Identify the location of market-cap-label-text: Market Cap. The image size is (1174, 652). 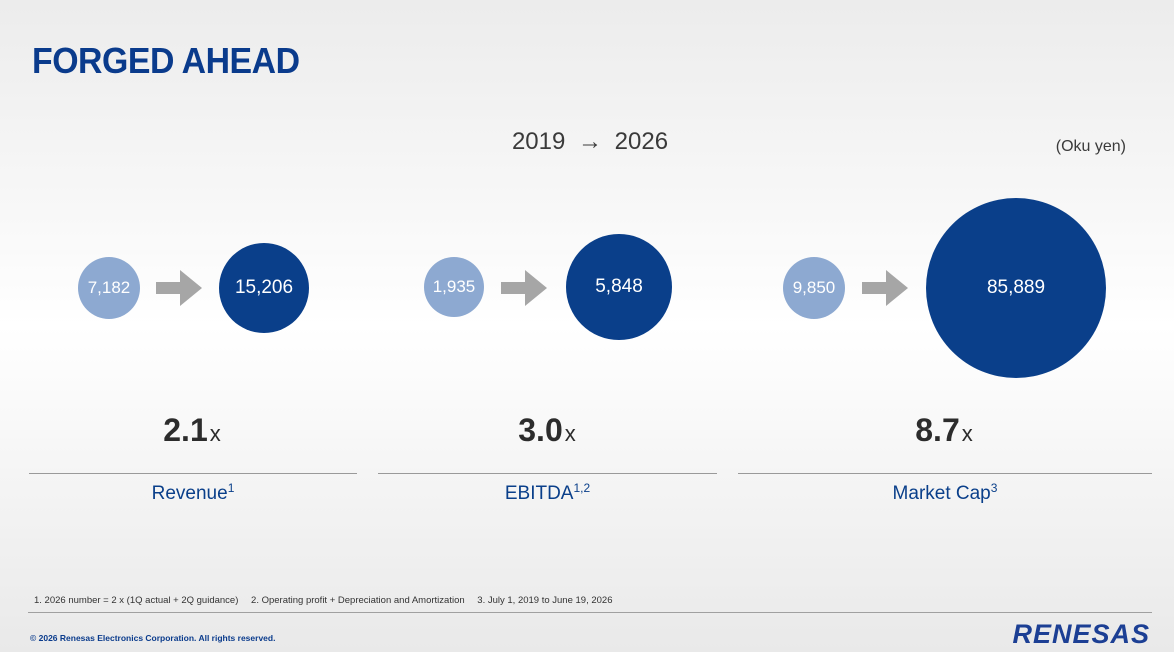
(941, 493).